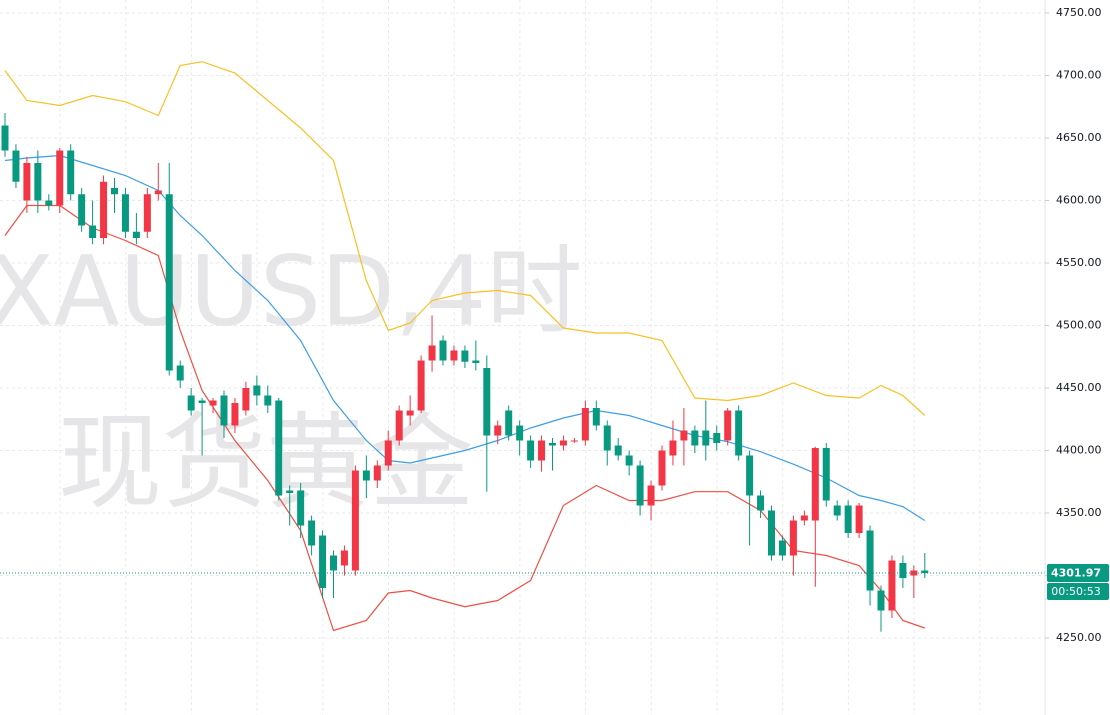 This screenshot has width=1110, height=715. I want to click on y-tick-label: 4500.00, so click(1079, 325).